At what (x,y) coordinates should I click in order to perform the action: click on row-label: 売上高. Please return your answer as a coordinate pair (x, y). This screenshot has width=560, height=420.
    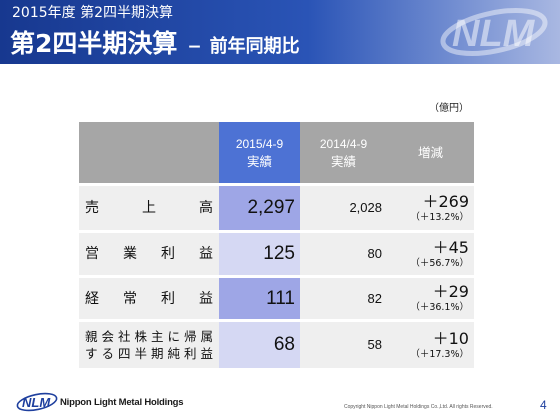
    Looking at the image, I should click on (149, 208).